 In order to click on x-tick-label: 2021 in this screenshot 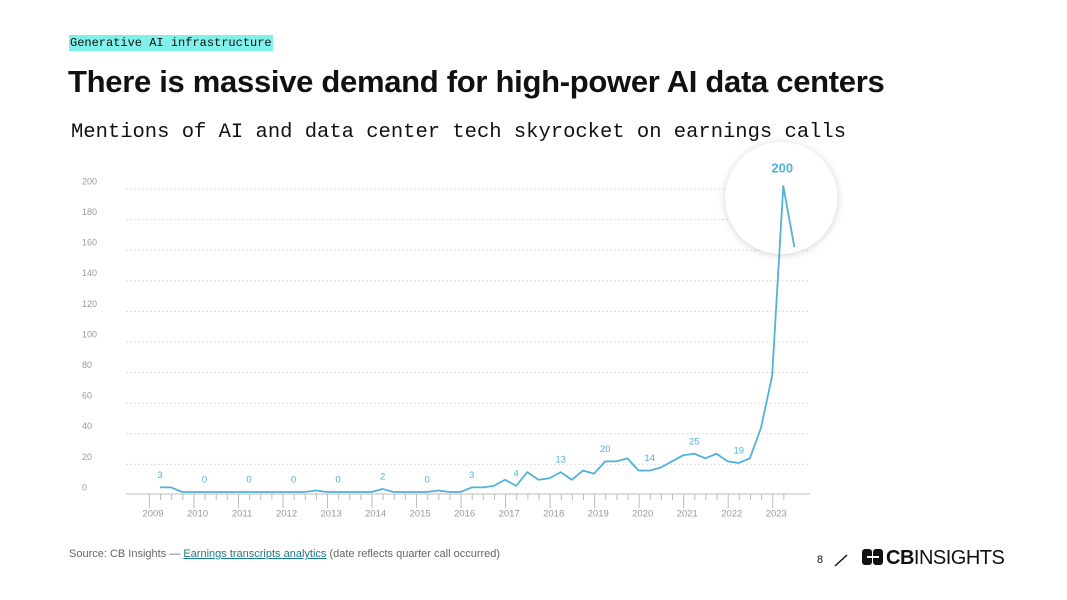, I will do `click(687, 514)`.